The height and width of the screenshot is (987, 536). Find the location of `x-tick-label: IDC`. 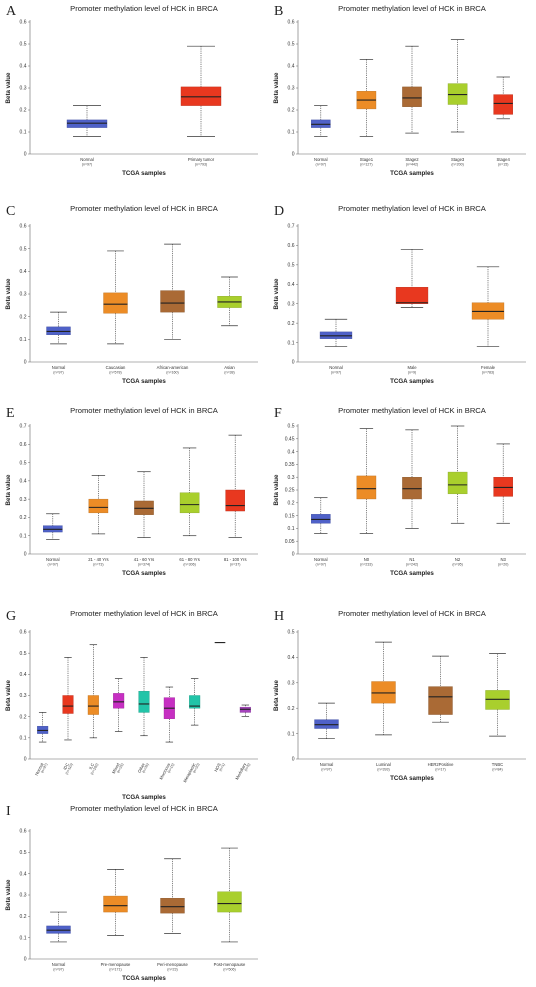

x-tick-label: IDC is located at coordinates (66, 766).